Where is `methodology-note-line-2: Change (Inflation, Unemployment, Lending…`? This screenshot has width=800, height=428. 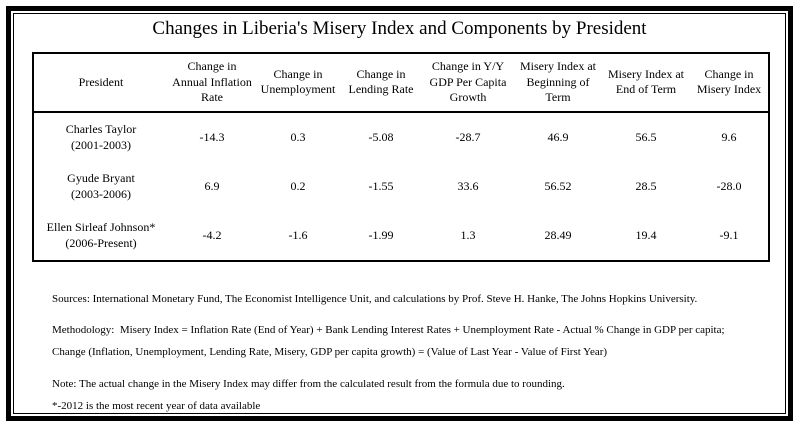
methodology-note-line-2: Change (Inflation, Unemployment, Lending… is located at coordinates (330, 351).